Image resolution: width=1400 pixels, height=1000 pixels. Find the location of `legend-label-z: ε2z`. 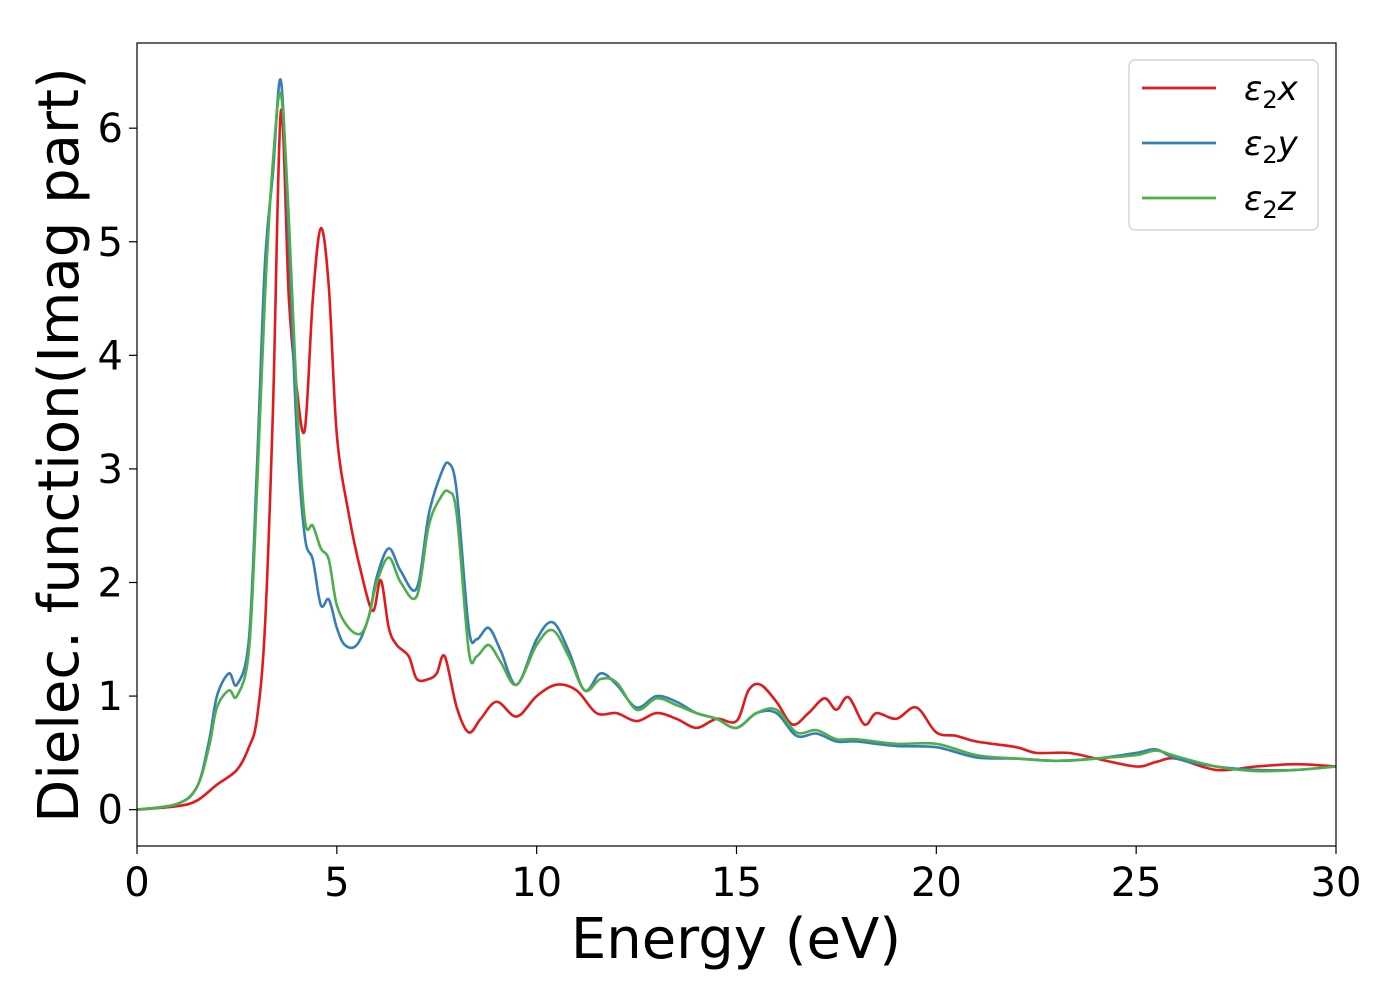

legend-label-z: ε2z is located at coordinates (1270, 201).